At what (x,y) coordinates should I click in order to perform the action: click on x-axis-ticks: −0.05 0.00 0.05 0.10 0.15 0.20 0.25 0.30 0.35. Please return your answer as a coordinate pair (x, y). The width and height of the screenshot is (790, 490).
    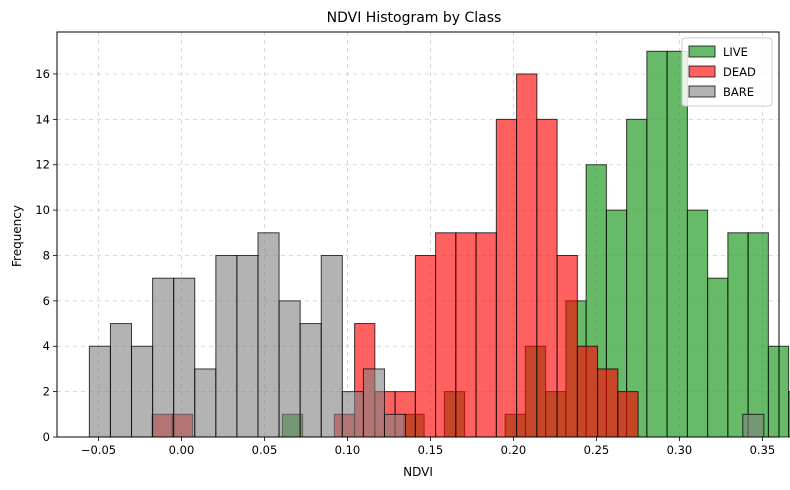
    Looking at the image, I should click on (428, 447).